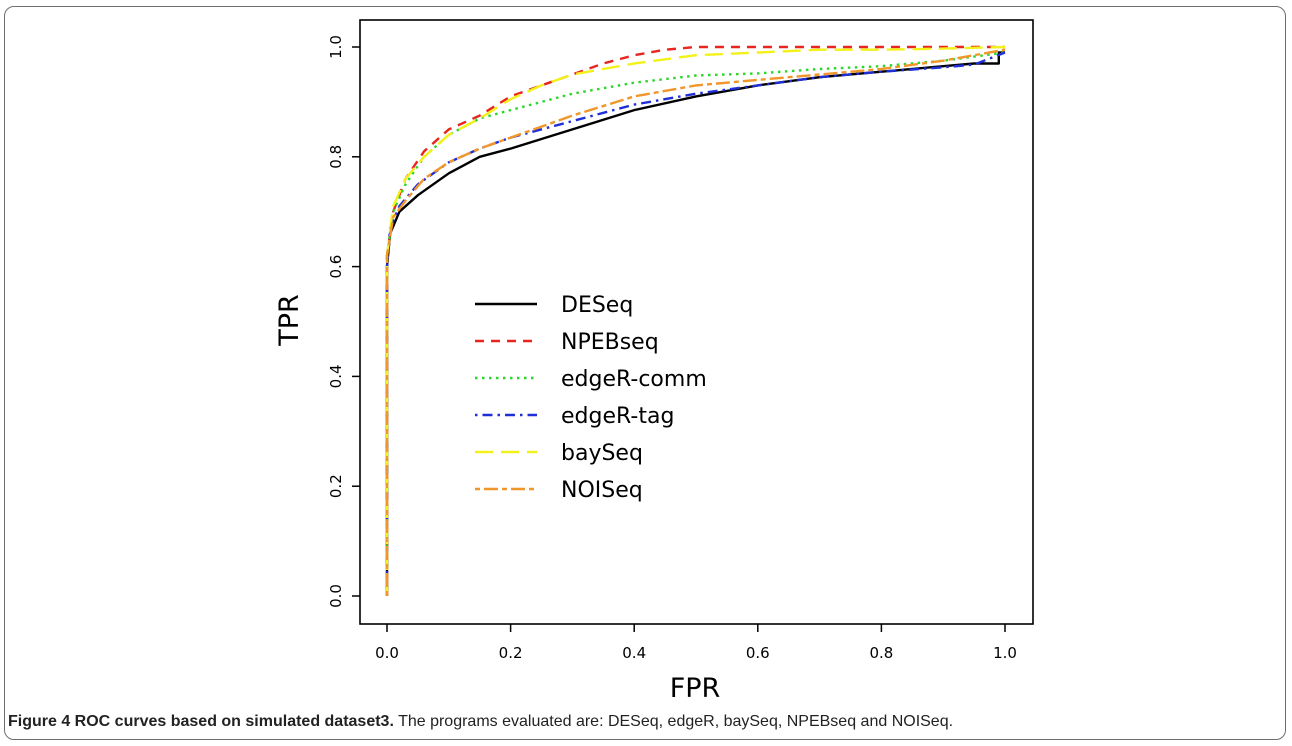 This screenshot has width=1292, height=746. What do you see at coordinates (597, 305) in the screenshot?
I see `legend-label: DESeq` at bounding box center [597, 305].